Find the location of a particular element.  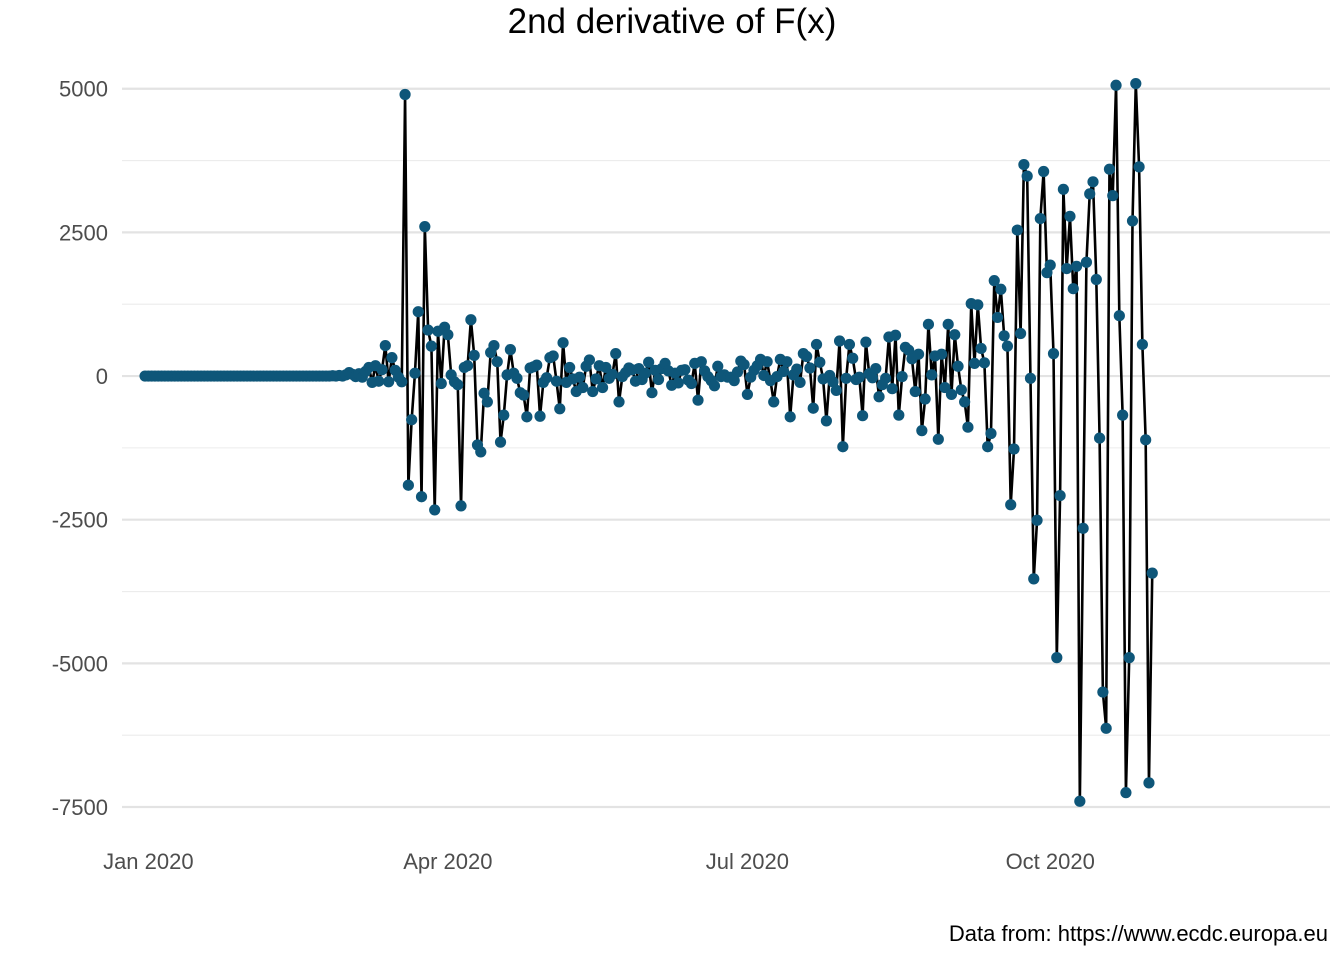

y-tick-label: -5000 is located at coordinates (80, 663).